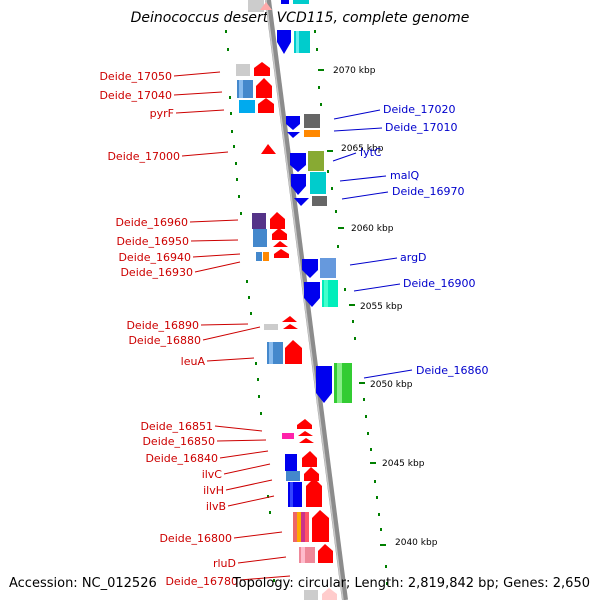 Image resolution: width=600 pixels, height=600 pixels. Describe the element at coordinates (154, 257) in the screenshot. I see `gene-label: Deide_16940` at that location.